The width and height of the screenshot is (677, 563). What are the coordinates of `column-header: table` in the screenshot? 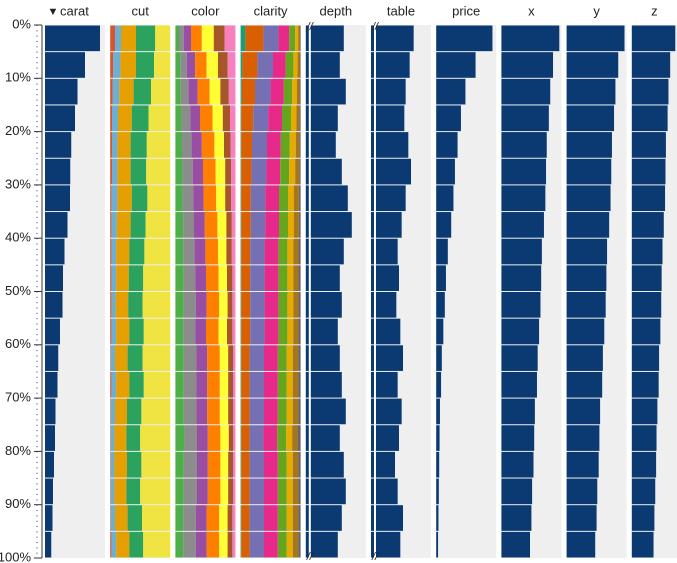 It's located at (401, 10).